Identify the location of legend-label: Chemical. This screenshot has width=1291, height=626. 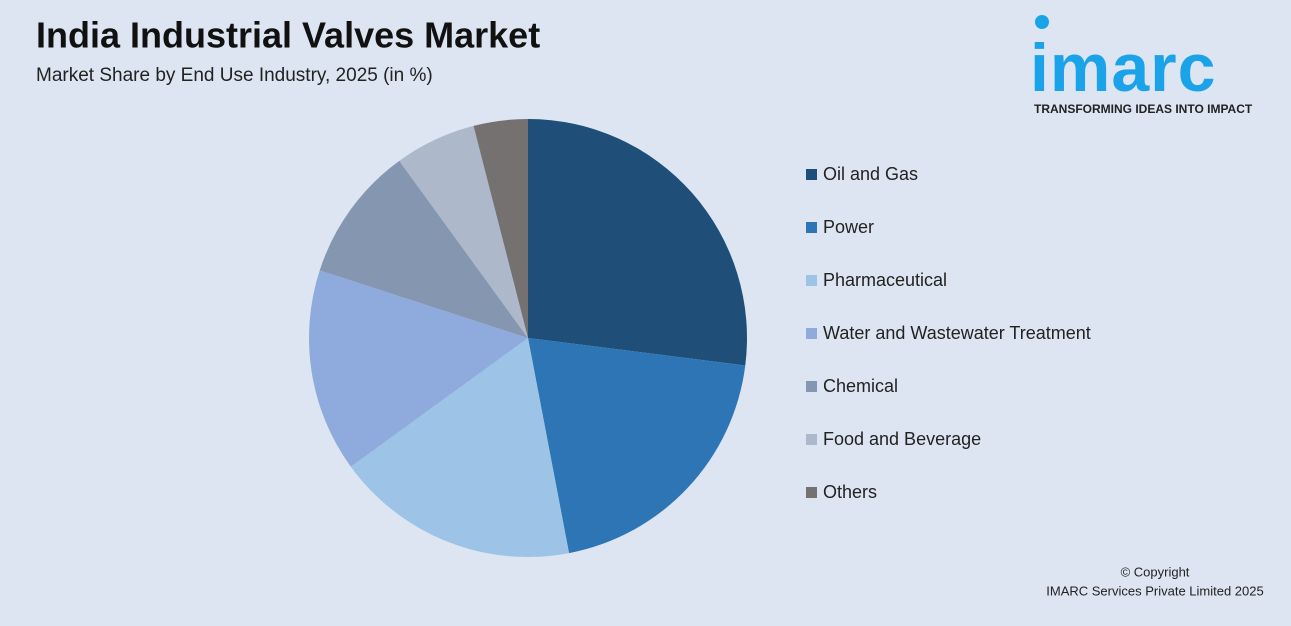
(860, 386).